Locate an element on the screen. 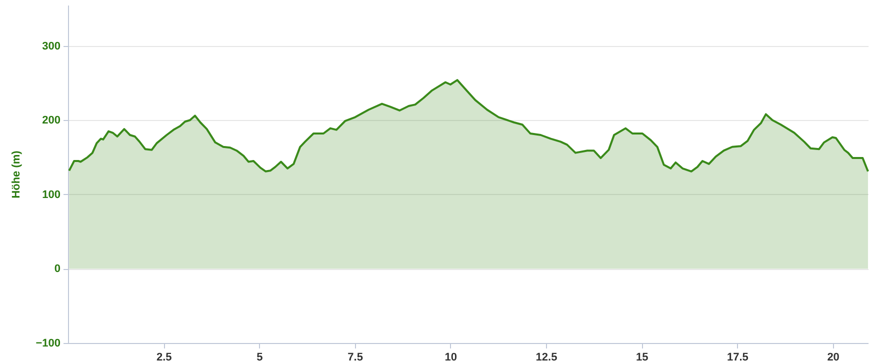  y-tick-label: 0 is located at coordinates (57, 269).